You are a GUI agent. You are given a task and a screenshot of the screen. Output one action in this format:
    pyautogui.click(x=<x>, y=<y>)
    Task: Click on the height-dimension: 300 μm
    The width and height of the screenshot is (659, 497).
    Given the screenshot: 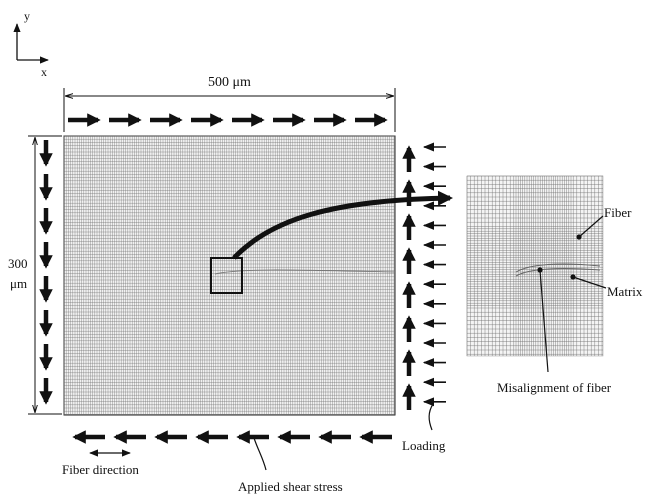 What is the action you would take?
    pyautogui.click(x=35, y=275)
    